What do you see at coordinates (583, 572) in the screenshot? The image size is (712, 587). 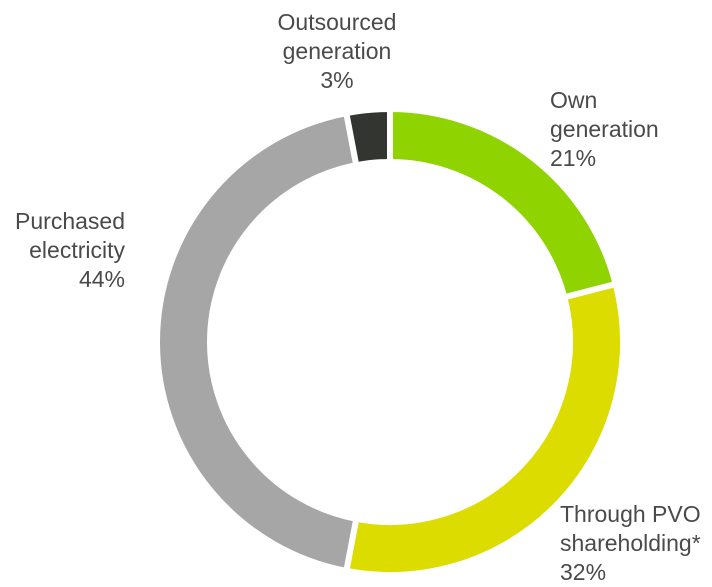 I see `value-label: 32%` at bounding box center [583, 572].